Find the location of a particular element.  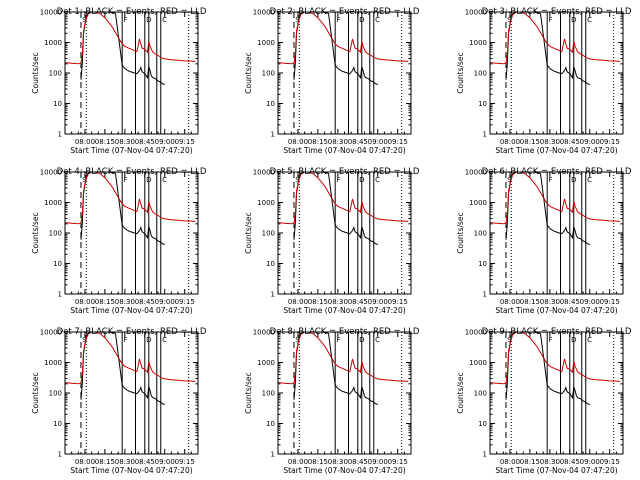

chart-title: Det 9; BLACK = Events, RED = LLD is located at coordinates (557, 332).